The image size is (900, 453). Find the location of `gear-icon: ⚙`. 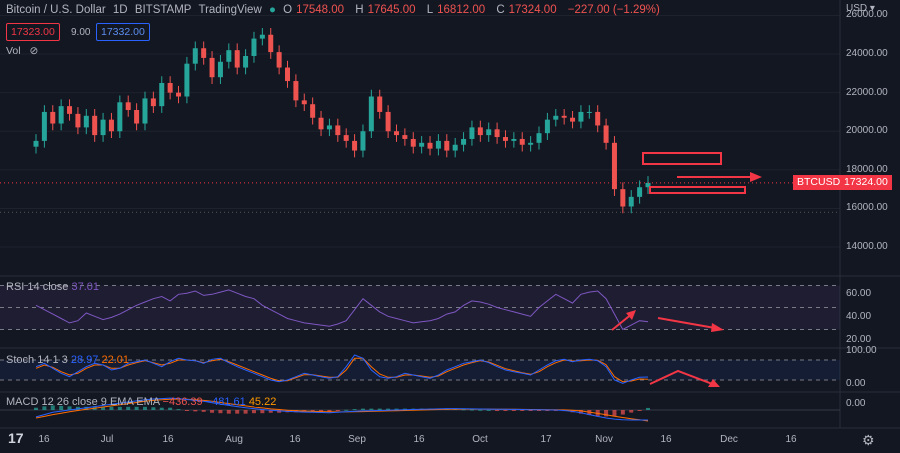

gear-icon: ⚙ is located at coordinates (868, 440).